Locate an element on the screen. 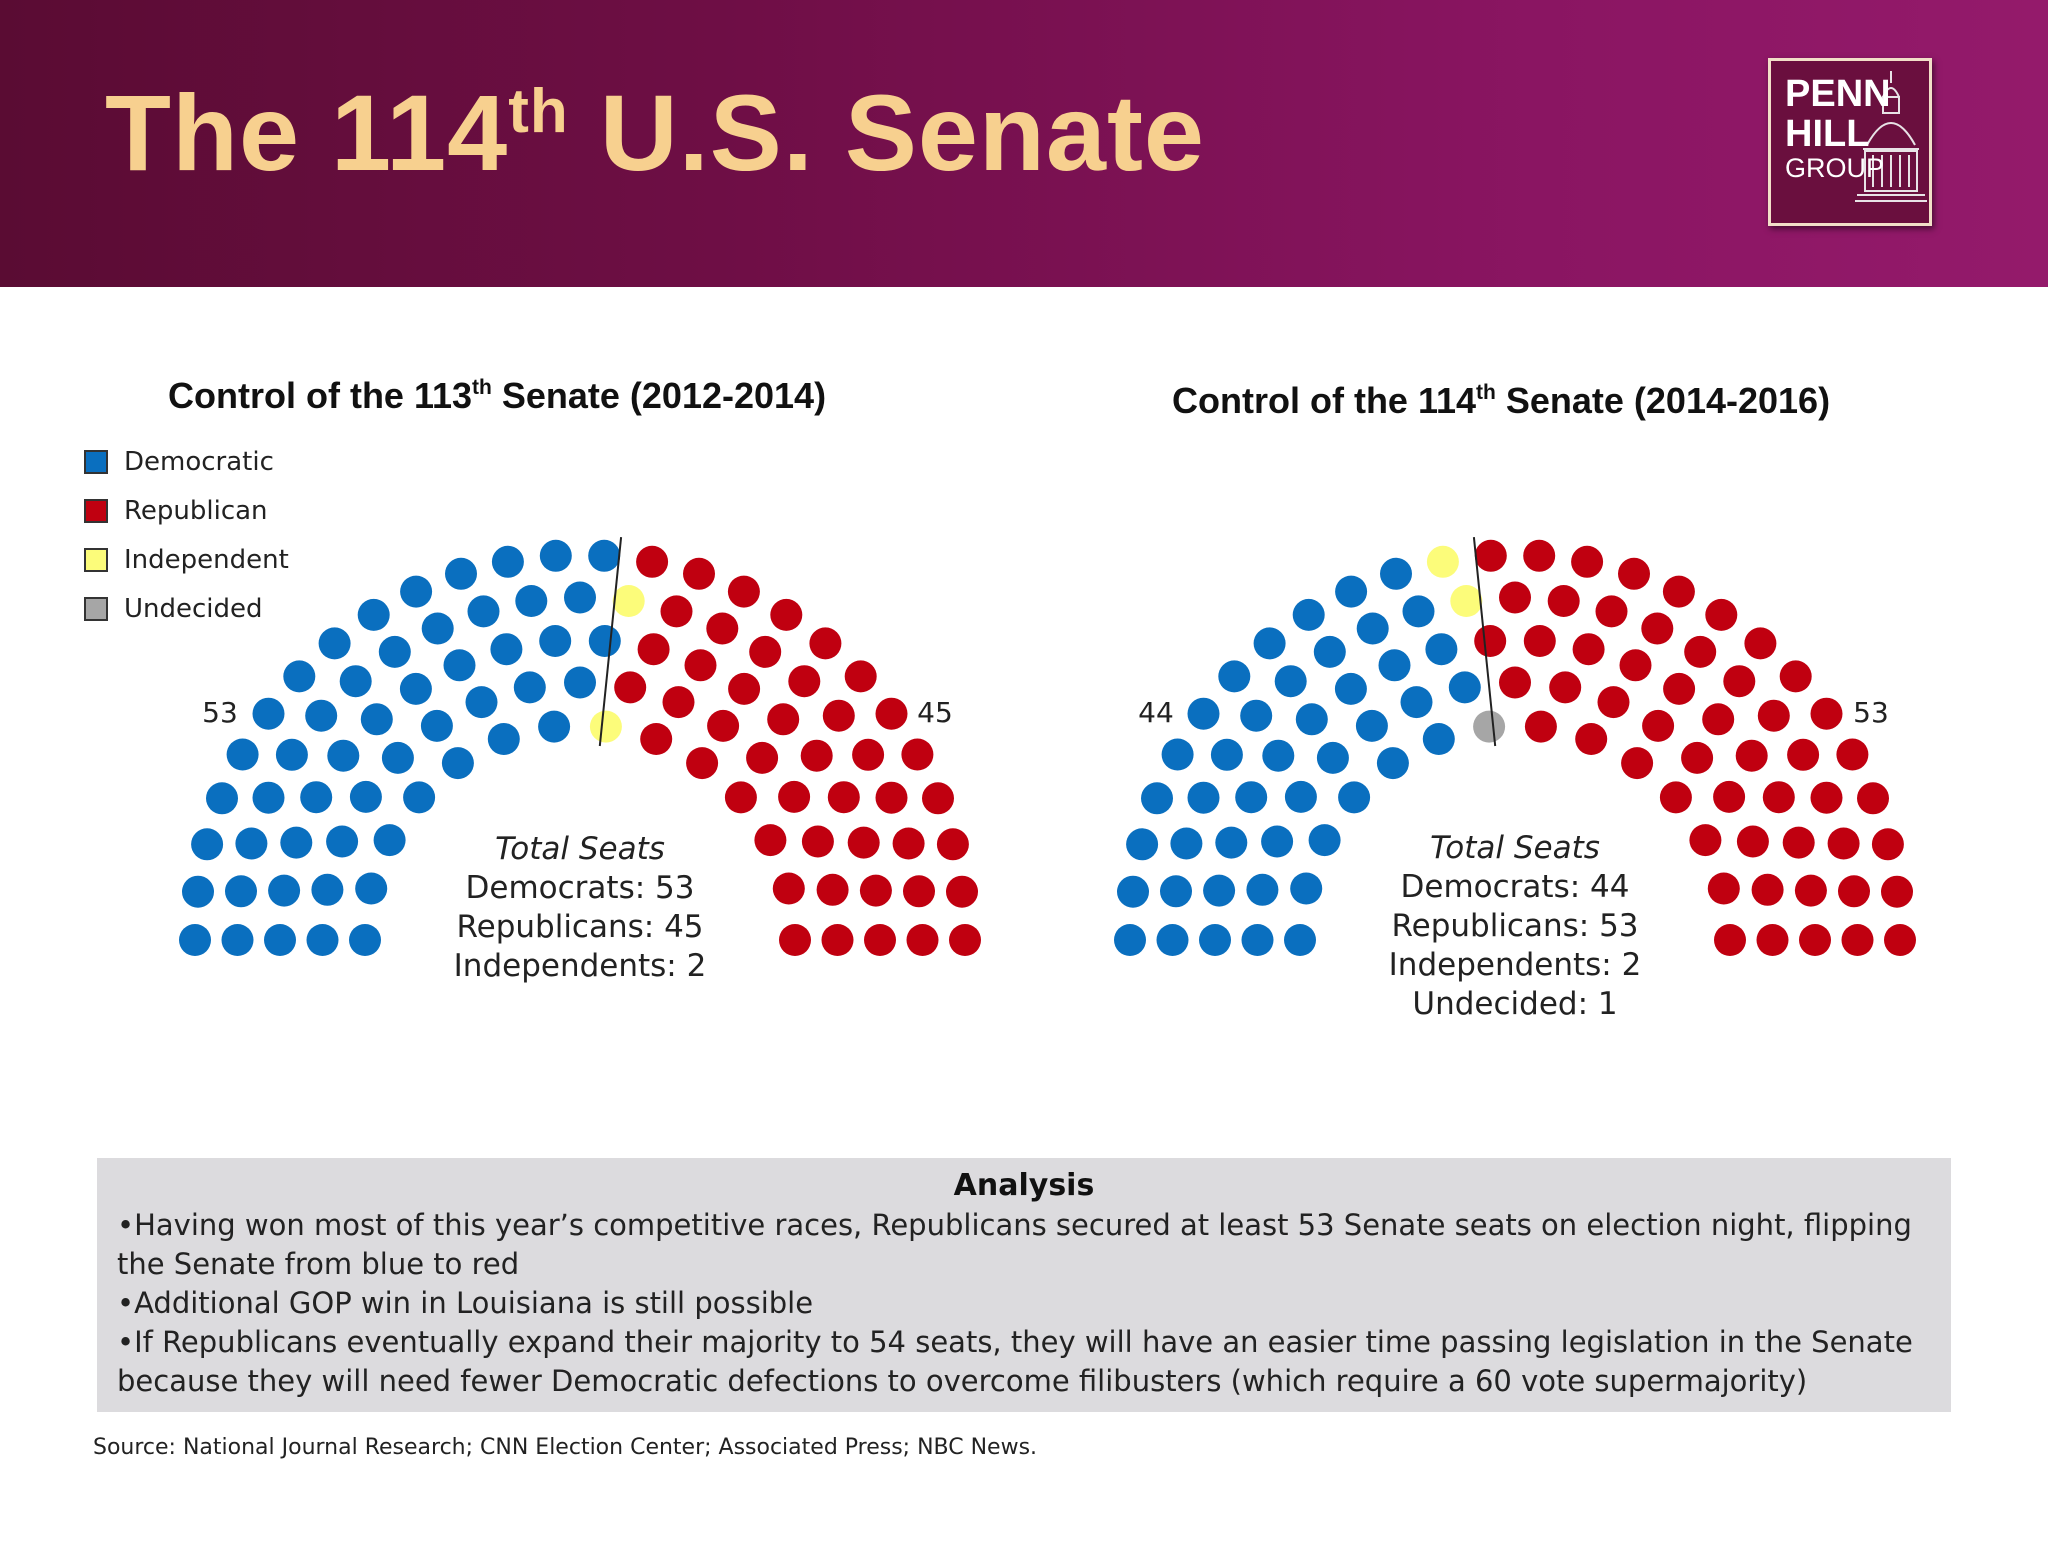  chart-title-superscript: th is located at coordinates (482, 387).